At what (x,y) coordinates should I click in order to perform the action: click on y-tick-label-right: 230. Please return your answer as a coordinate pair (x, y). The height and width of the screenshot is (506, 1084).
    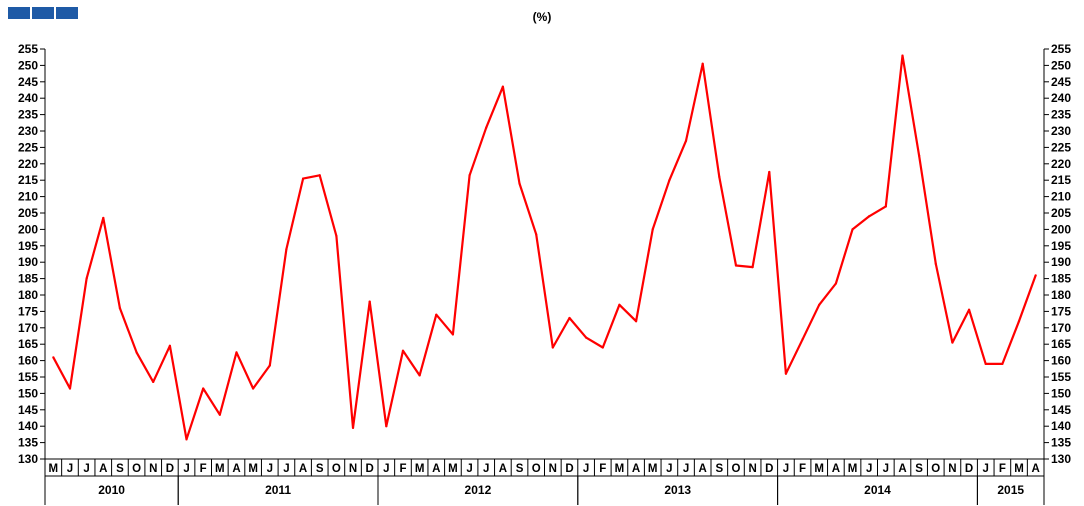
    Looking at the image, I should click on (1061, 131).